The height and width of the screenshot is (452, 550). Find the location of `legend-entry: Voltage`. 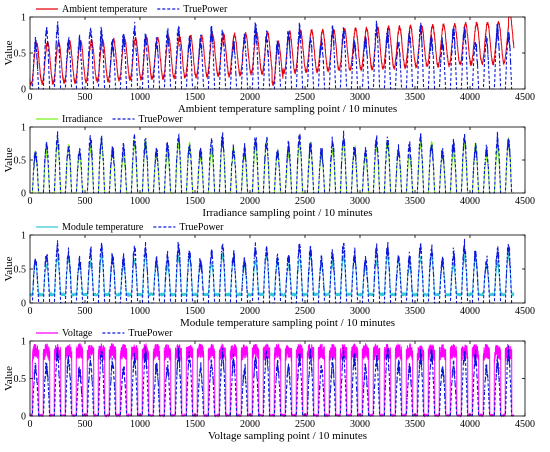

legend-entry: Voltage is located at coordinates (77, 333).